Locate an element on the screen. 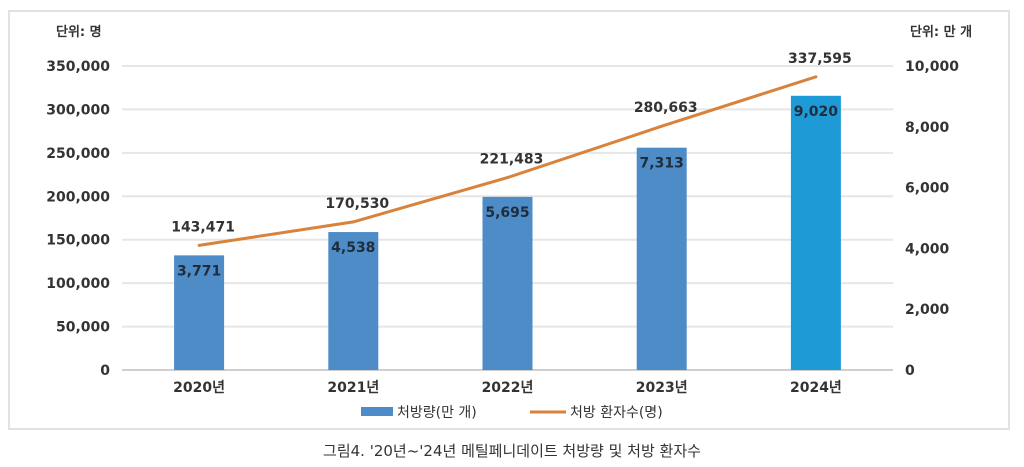 This screenshot has width=1024, height=467. bar-2021년 is located at coordinates (353, 301).